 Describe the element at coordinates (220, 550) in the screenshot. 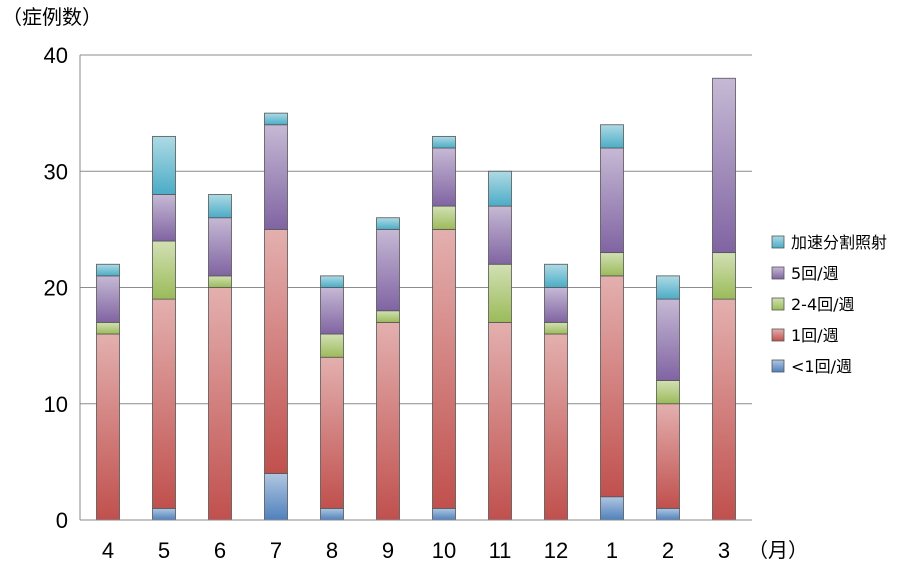

I see `x-tick-label: 6` at that location.